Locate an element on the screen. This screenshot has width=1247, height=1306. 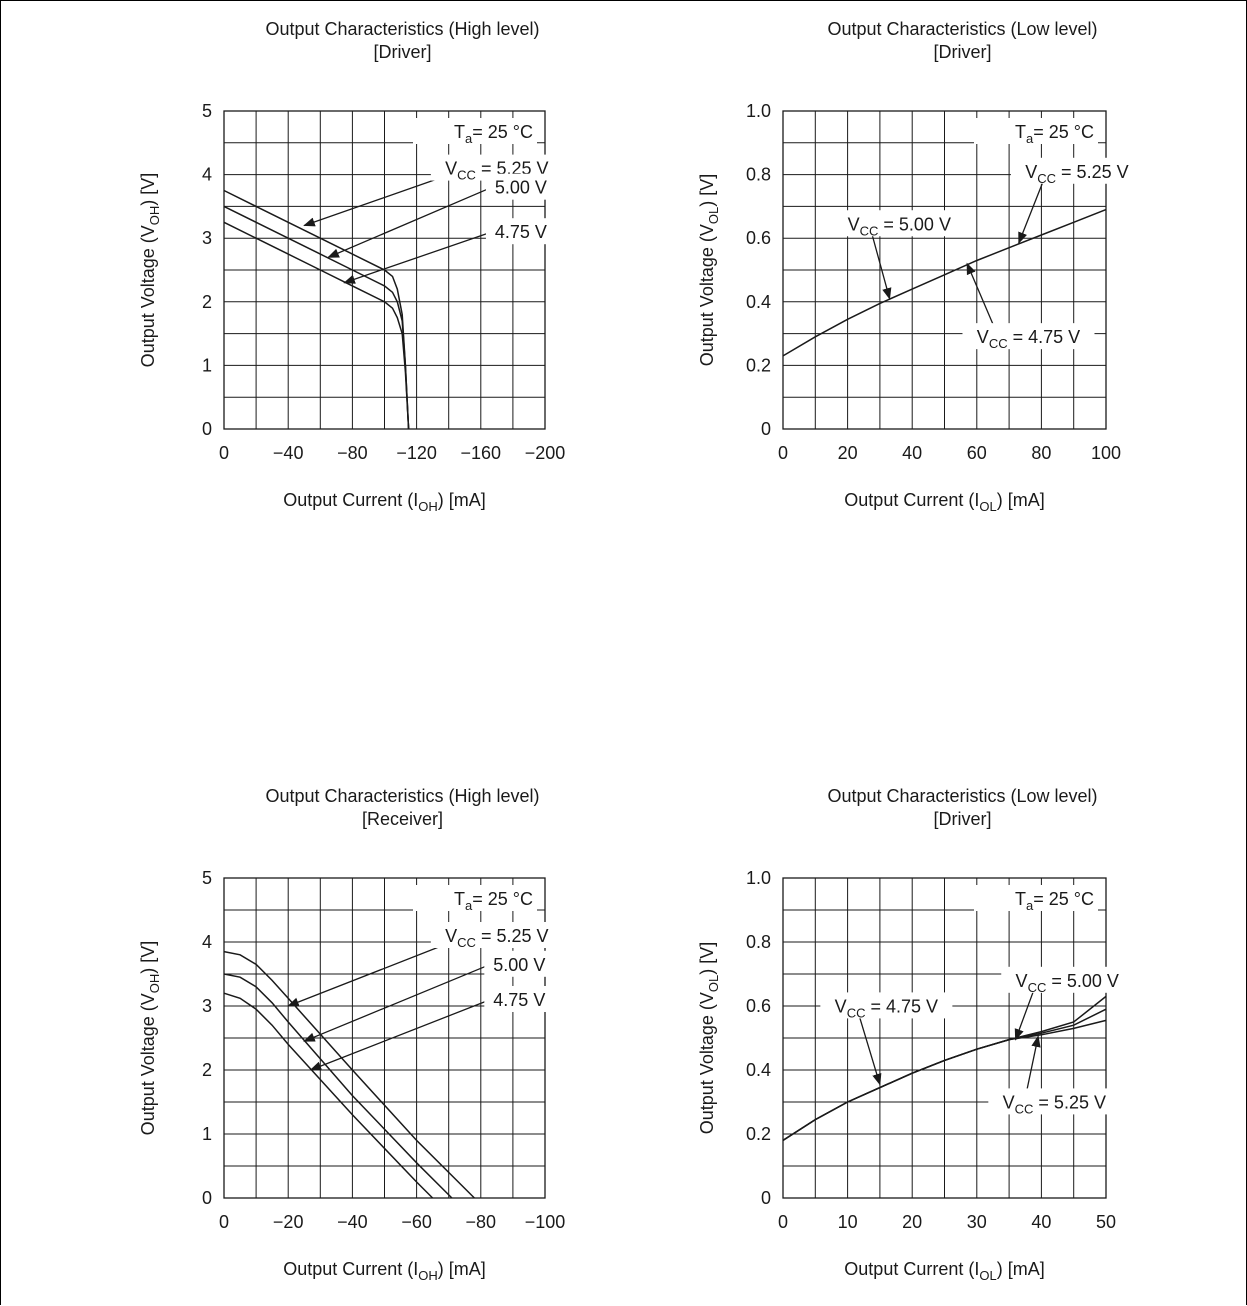
annotation-label: 5.00 V is located at coordinates (519, 965).